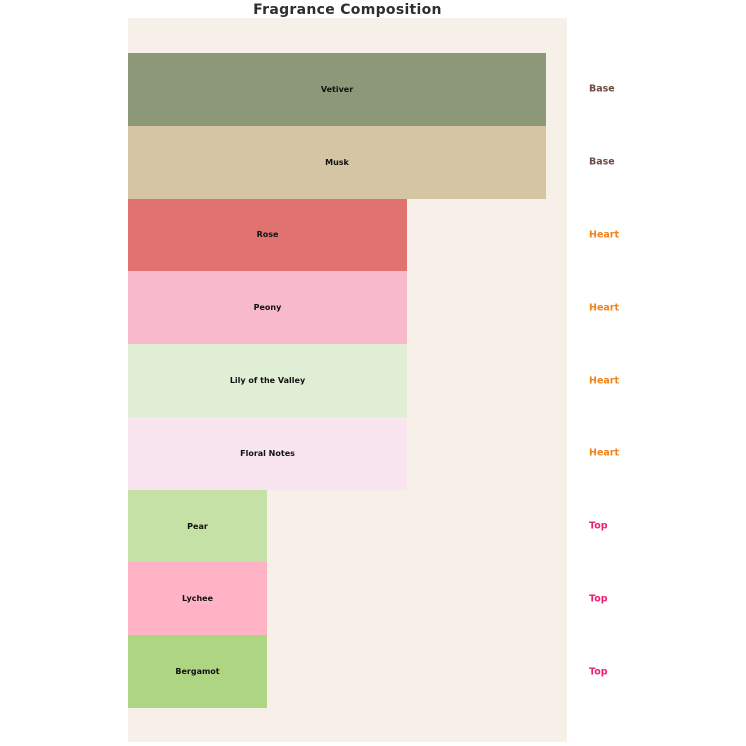  Describe the element at coordinates (437, 672) in the screenshot. I see `bar-row-bergamot: Bergamot Top` at that location.